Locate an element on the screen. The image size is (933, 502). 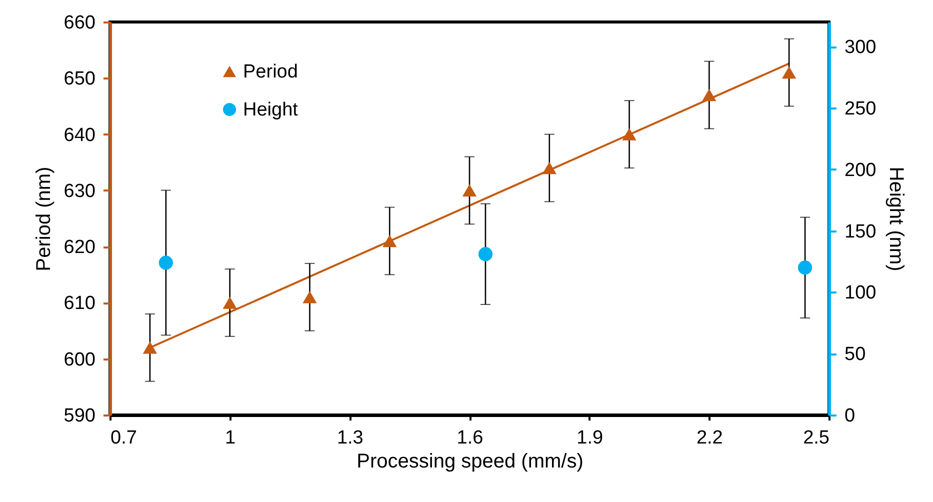
y-axis-title: Period (nm) is located at coordinates (43, 219).